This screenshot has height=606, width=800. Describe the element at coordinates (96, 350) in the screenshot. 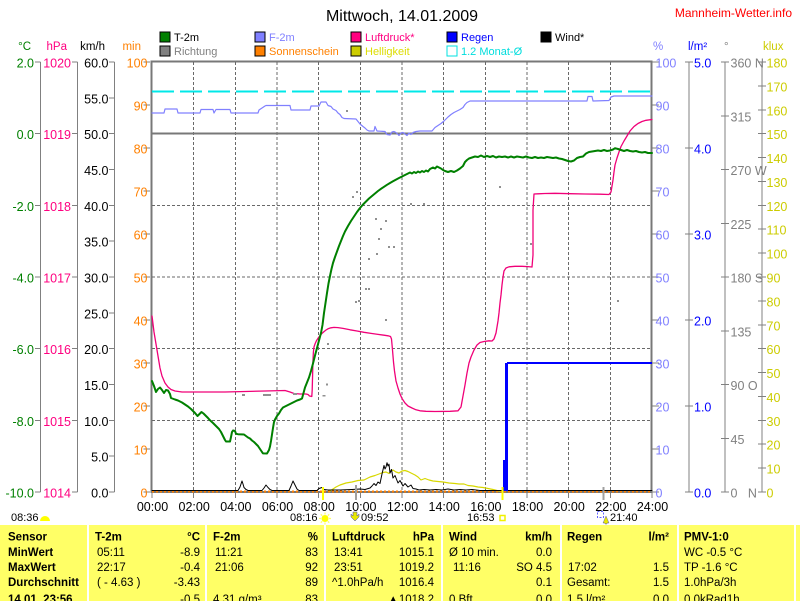

I see `svg-text: 20.0` at that location.